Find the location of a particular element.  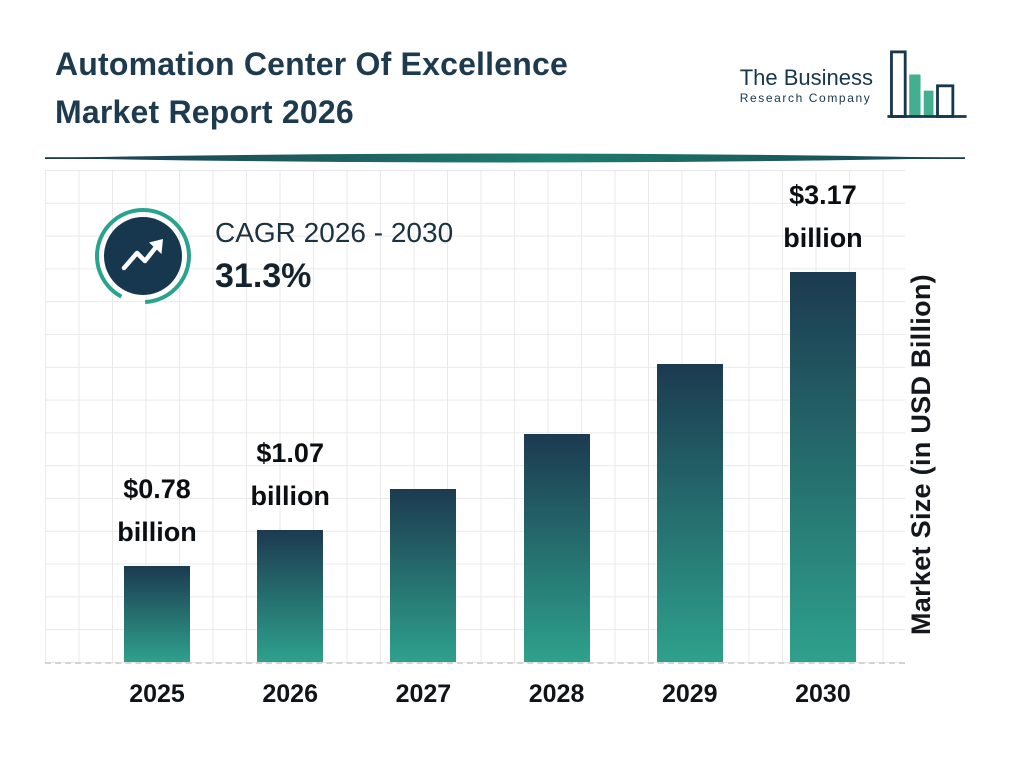

x-axis-tick-label: 2030 is located at coordinates (823, 694).